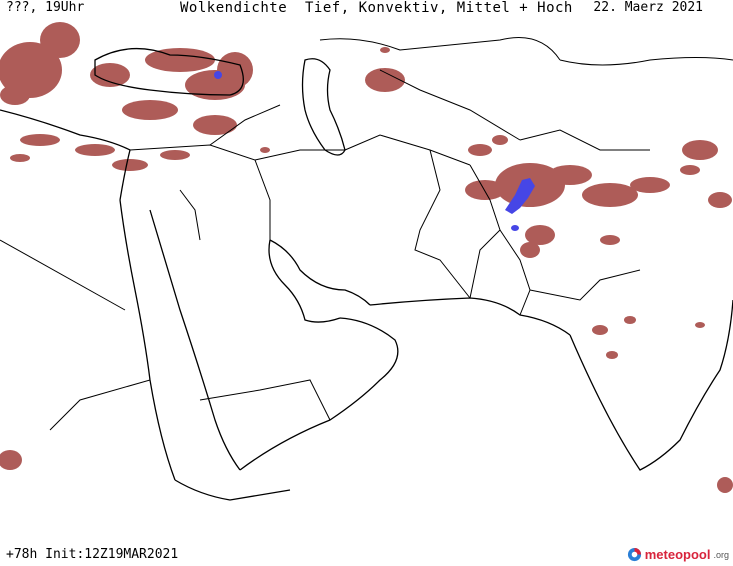 The height and width of the screenshot is (566, 733). Describe the element at coordinates (648, 7) in the screenshot. I see `forecast-date: 22. Maerz 2021` at that location.